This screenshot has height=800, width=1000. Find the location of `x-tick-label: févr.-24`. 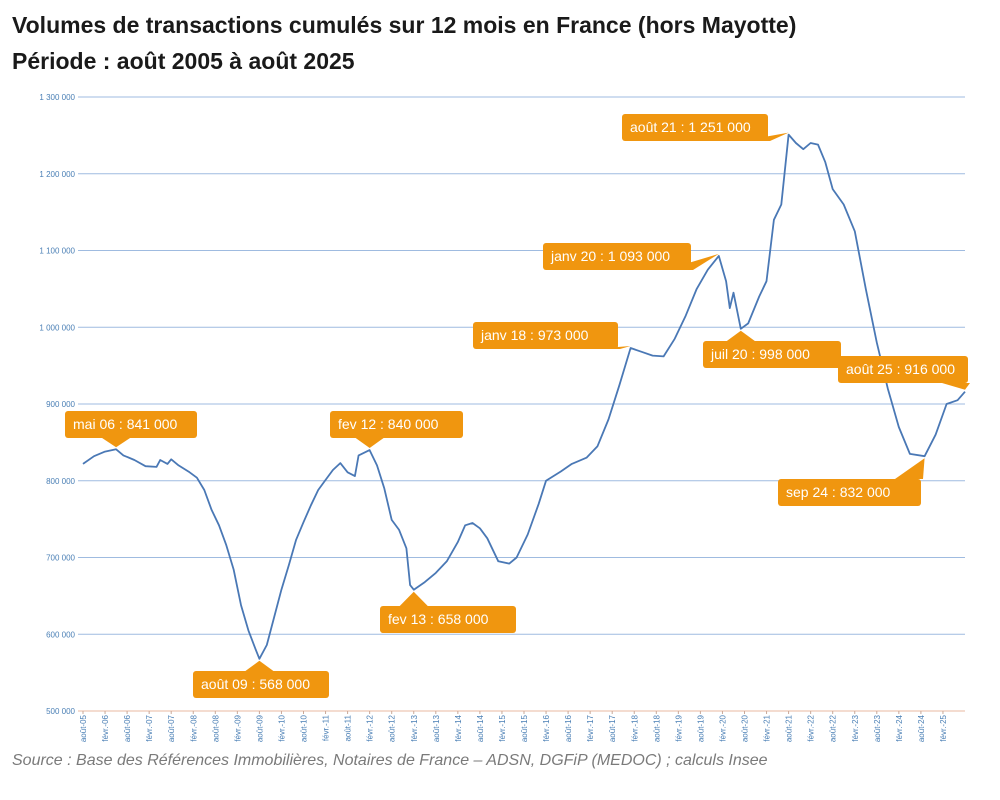

x-tick-label: févr.-24 is located at coordinates (899, 727).